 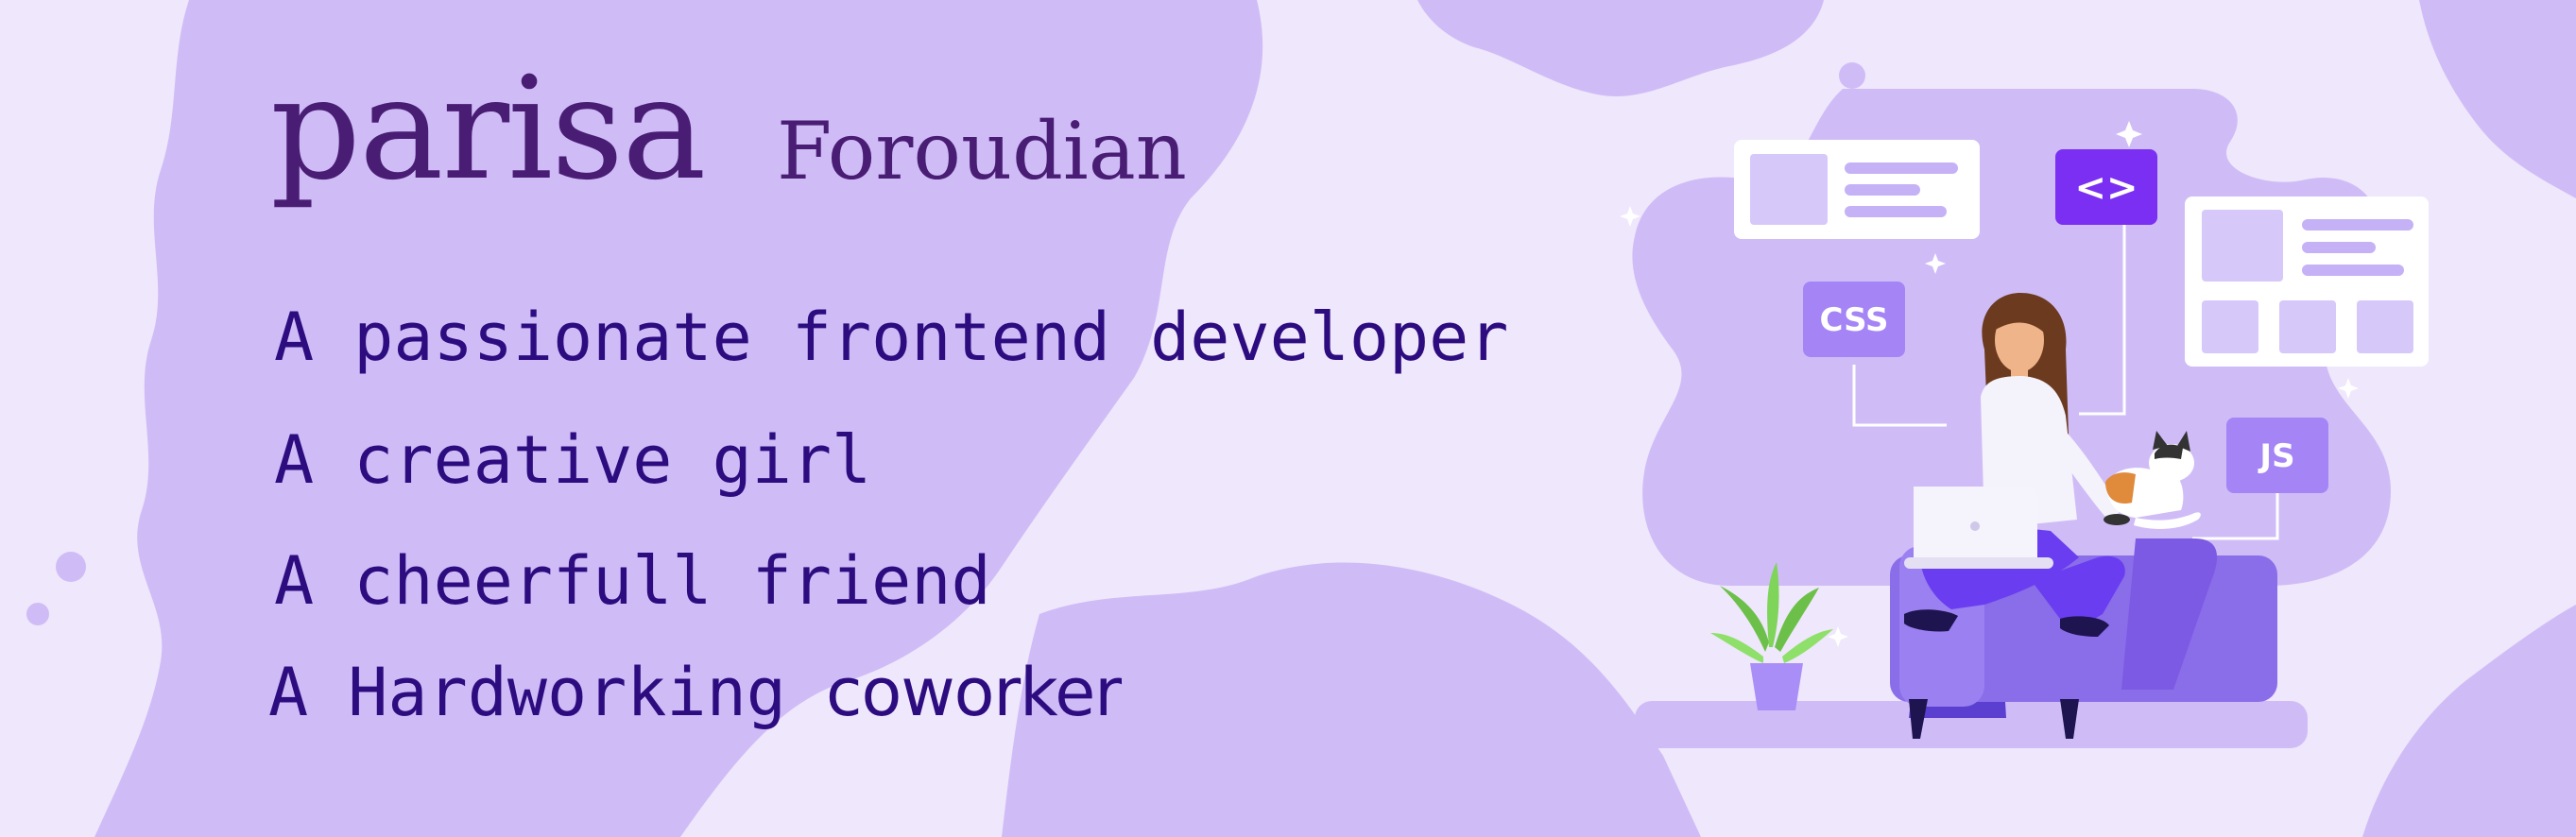 What do you see at coordinates (1971, 724) in the screenshot?
I see `floor-shelf` at bounding box center [1971, 724].